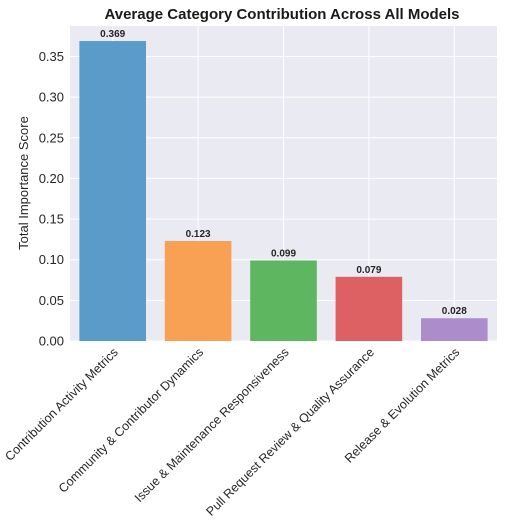 The image size is (505, 531). What do you see at coordinates (51, 178) in the screenshot?
I see `y-tick-label-4: 0.20` at bounding box center [51, 178].